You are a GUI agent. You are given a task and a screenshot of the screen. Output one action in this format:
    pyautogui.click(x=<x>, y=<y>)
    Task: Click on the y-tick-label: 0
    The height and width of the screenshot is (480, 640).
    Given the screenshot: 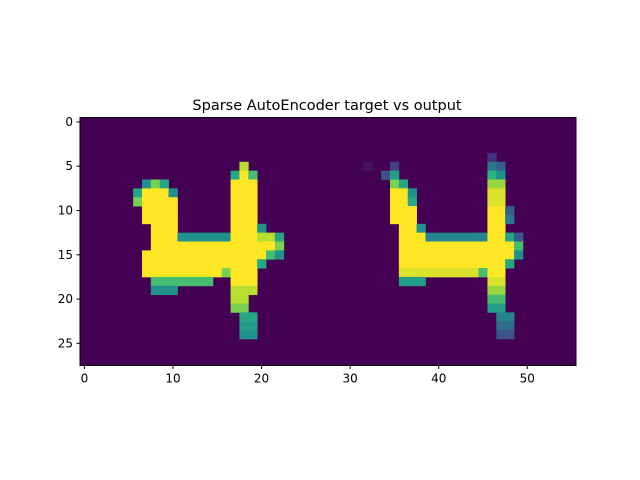 What is the action you would take?
    pyautogui.click(x=69, y=122)
    